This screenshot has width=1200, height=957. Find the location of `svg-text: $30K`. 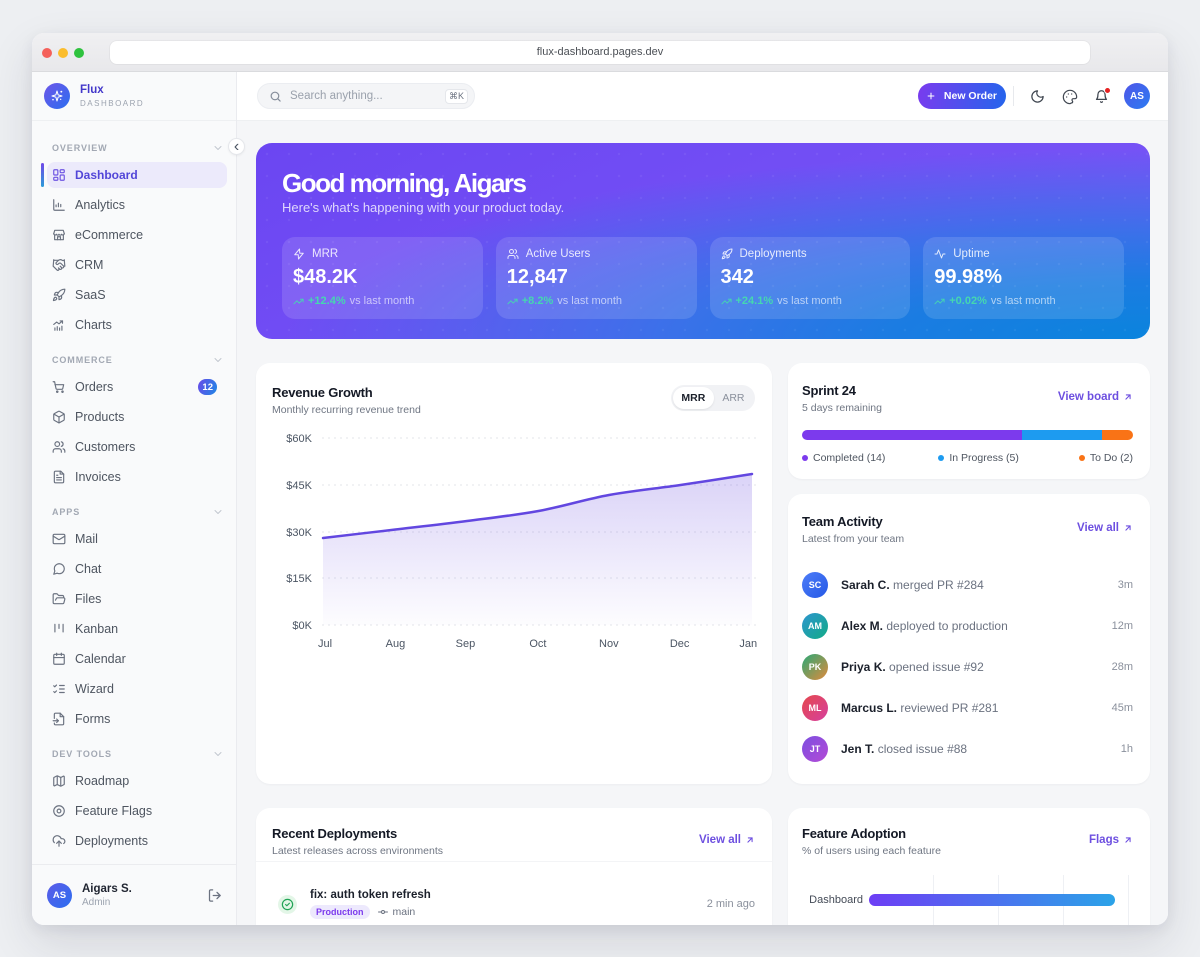

svg-text: $30K is located at coordinates (299, 533).